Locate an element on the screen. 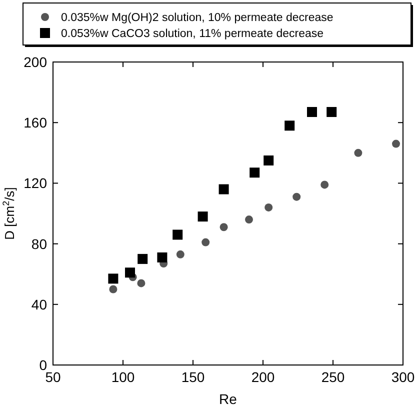 This screenshot has height=410, width=419. x-tick-label: 150 is located at coordinates (193, 377).